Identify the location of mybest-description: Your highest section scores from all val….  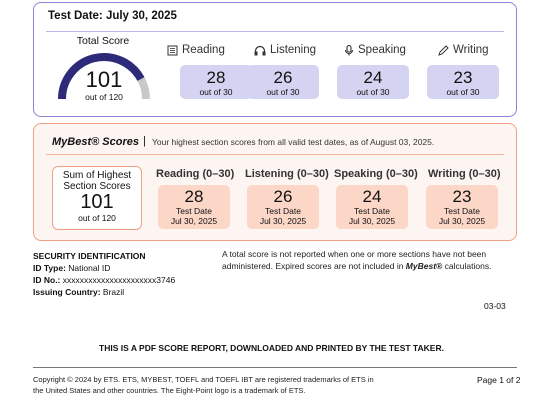
(293, 142).